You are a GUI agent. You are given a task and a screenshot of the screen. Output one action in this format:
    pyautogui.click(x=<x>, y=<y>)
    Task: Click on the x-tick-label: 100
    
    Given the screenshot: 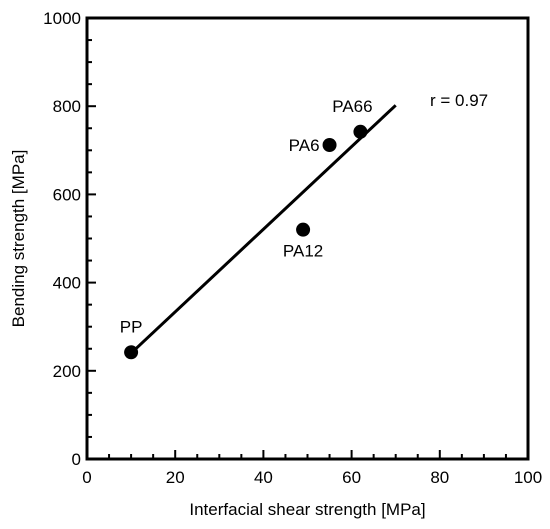 What is the action you would take?
    pyautogui.click(x=528, y=477)
    